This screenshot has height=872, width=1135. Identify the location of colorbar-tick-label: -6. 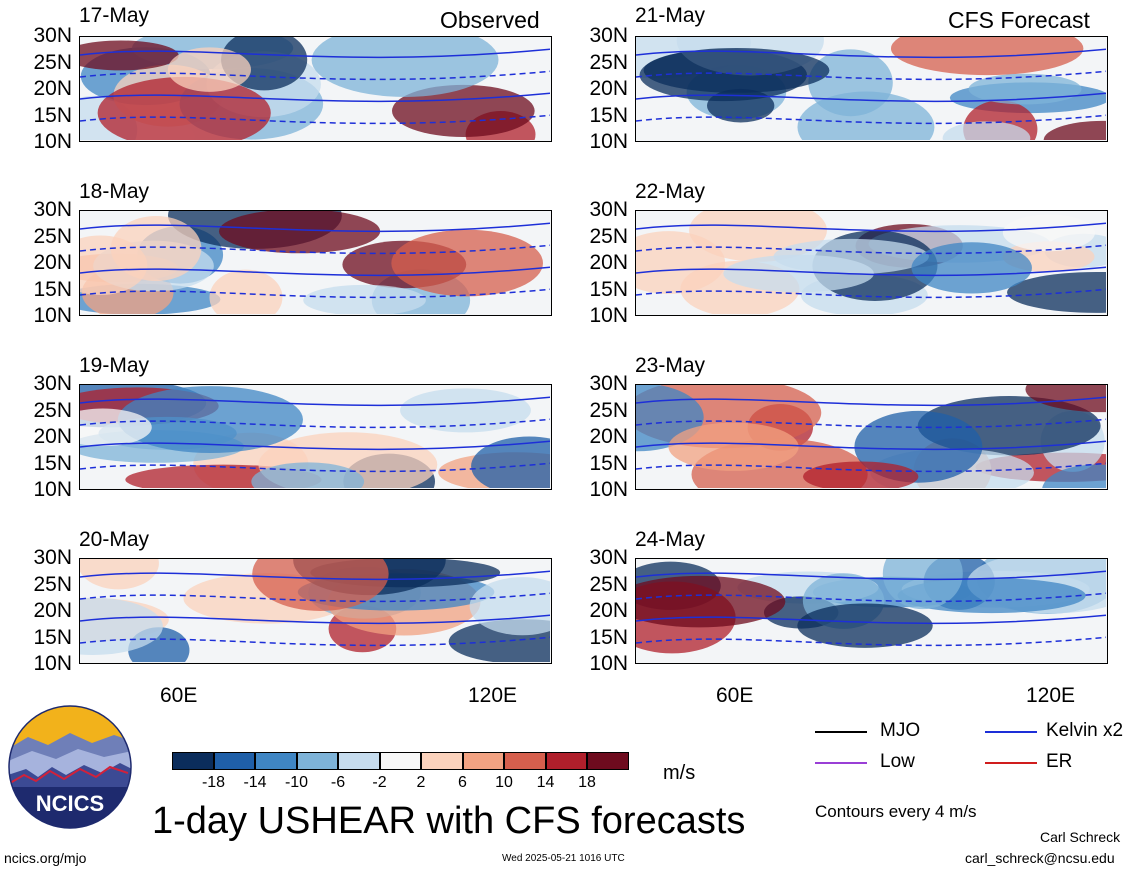
(338, 782).